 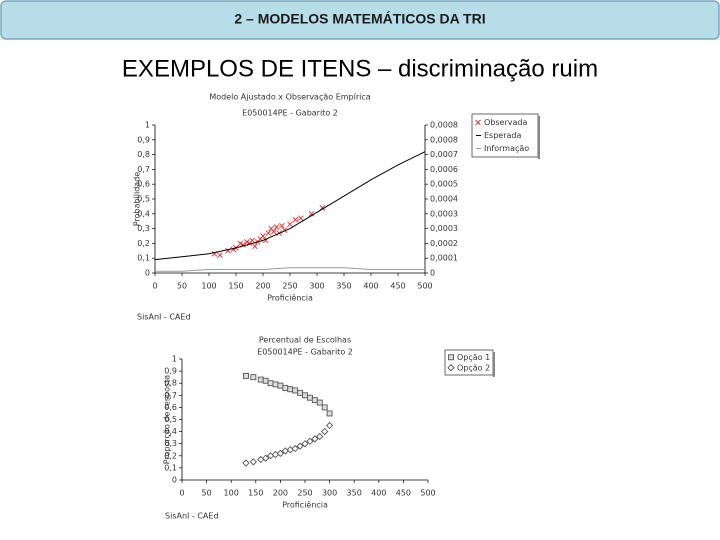 What do you see at coordinates (444, 213) in the screenshot?
I see `y2-tick-label: 0,0003` at bounding box center [444, 213].